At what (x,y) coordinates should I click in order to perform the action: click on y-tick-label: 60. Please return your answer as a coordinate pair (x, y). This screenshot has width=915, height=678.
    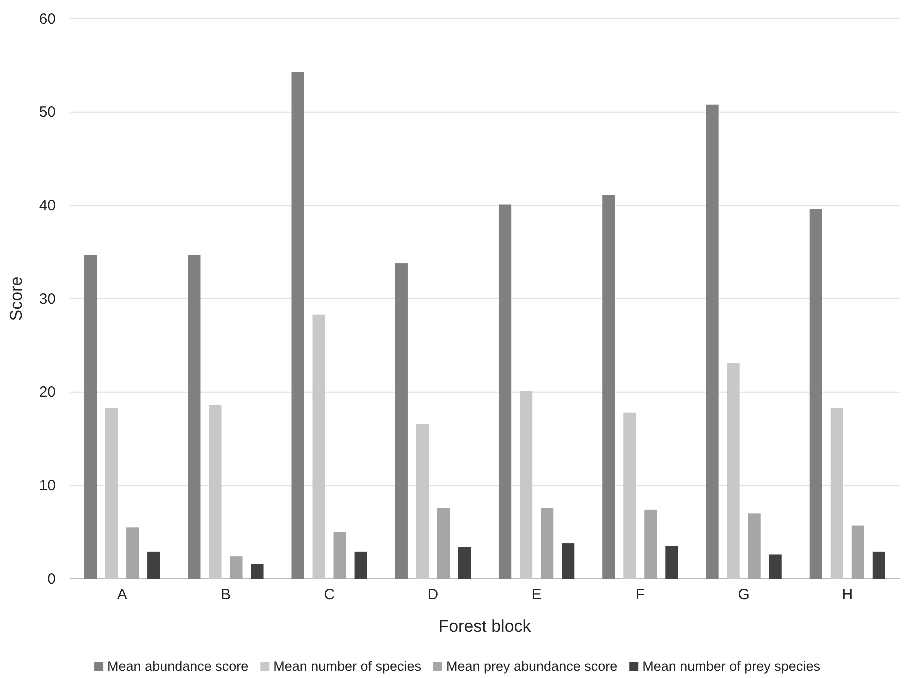
    Looking at the image, I should click on (47, 19).